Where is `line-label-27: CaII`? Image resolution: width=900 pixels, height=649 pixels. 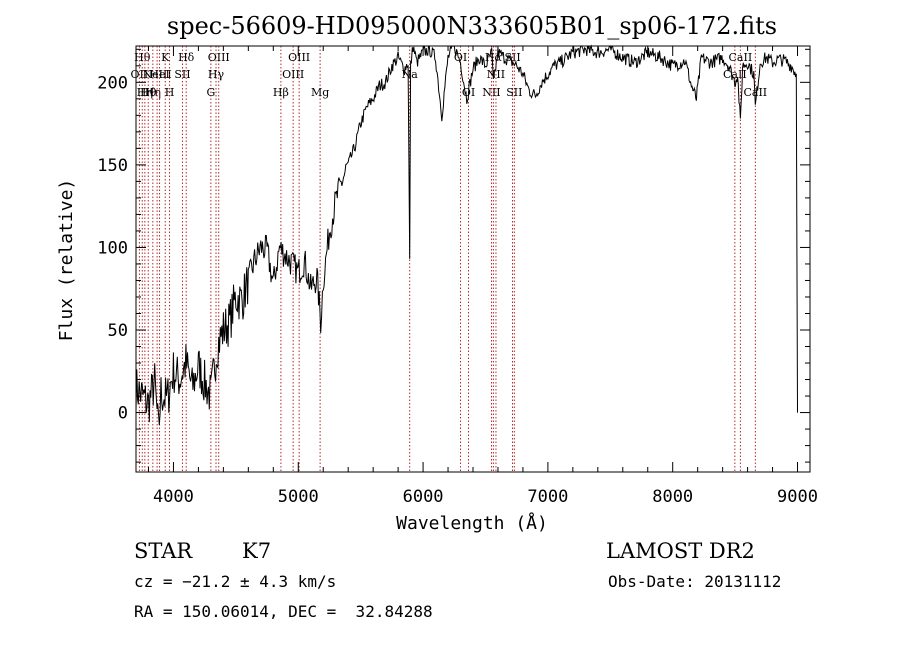 line-label-27: CaII is located at coordinates (741, 57).